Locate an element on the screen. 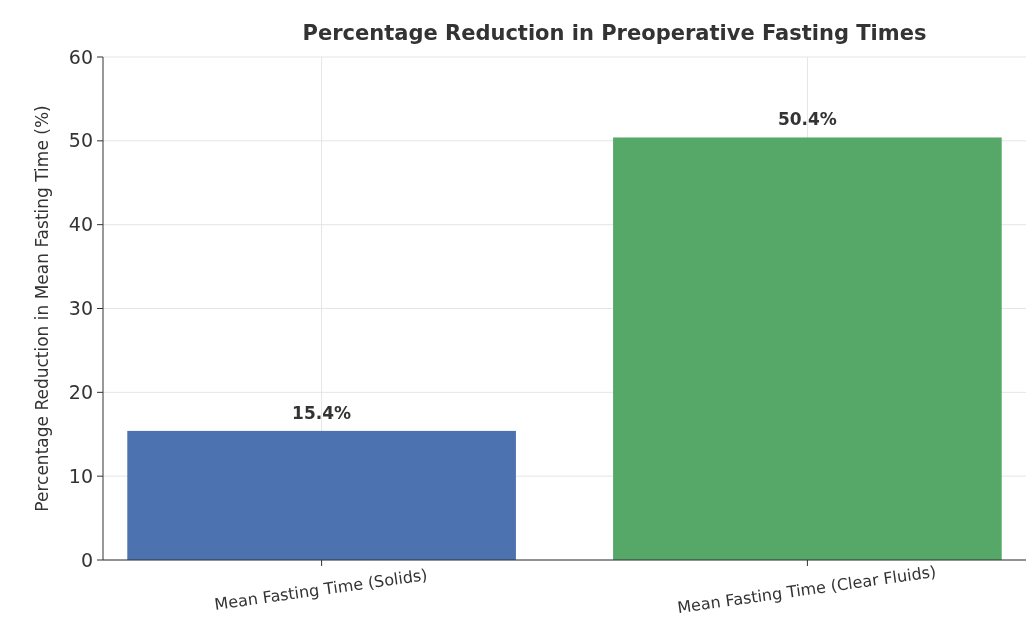 The width and height of the screenshot is (1030, 635). y-tick-label: 60 is located at coordinates (80, 56).